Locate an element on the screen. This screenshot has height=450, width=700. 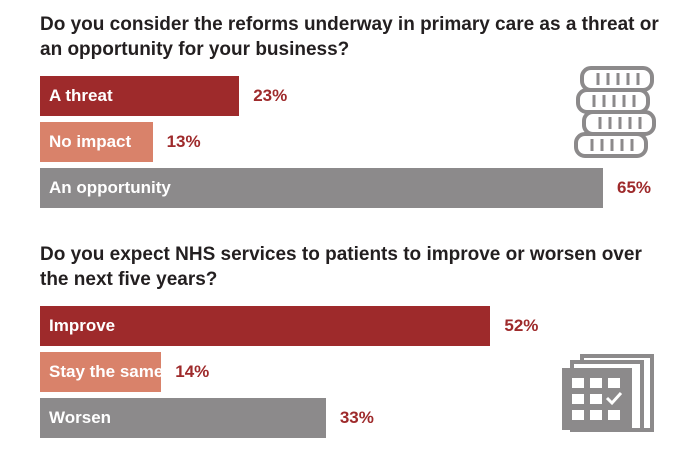
bar-row: Stay the same 14% is located at coordinates (360, 372).